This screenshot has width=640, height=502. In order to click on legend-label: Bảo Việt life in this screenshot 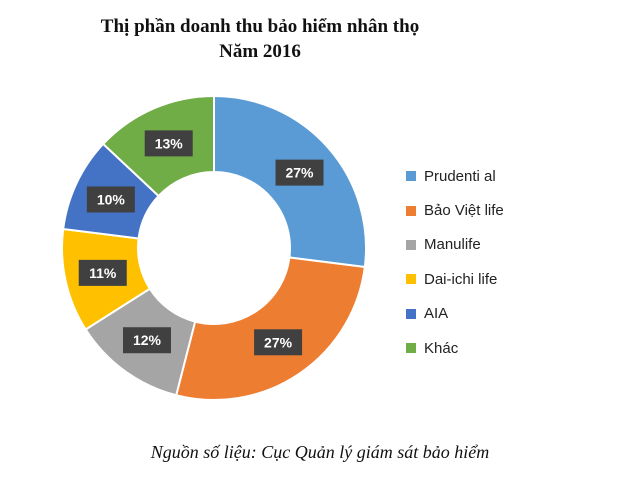, I will do `click(464, 211)`.